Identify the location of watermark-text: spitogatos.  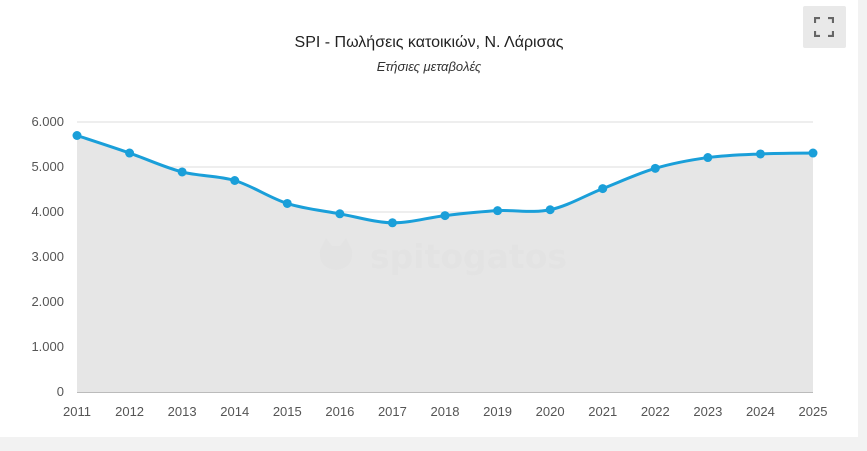
(468, 256).